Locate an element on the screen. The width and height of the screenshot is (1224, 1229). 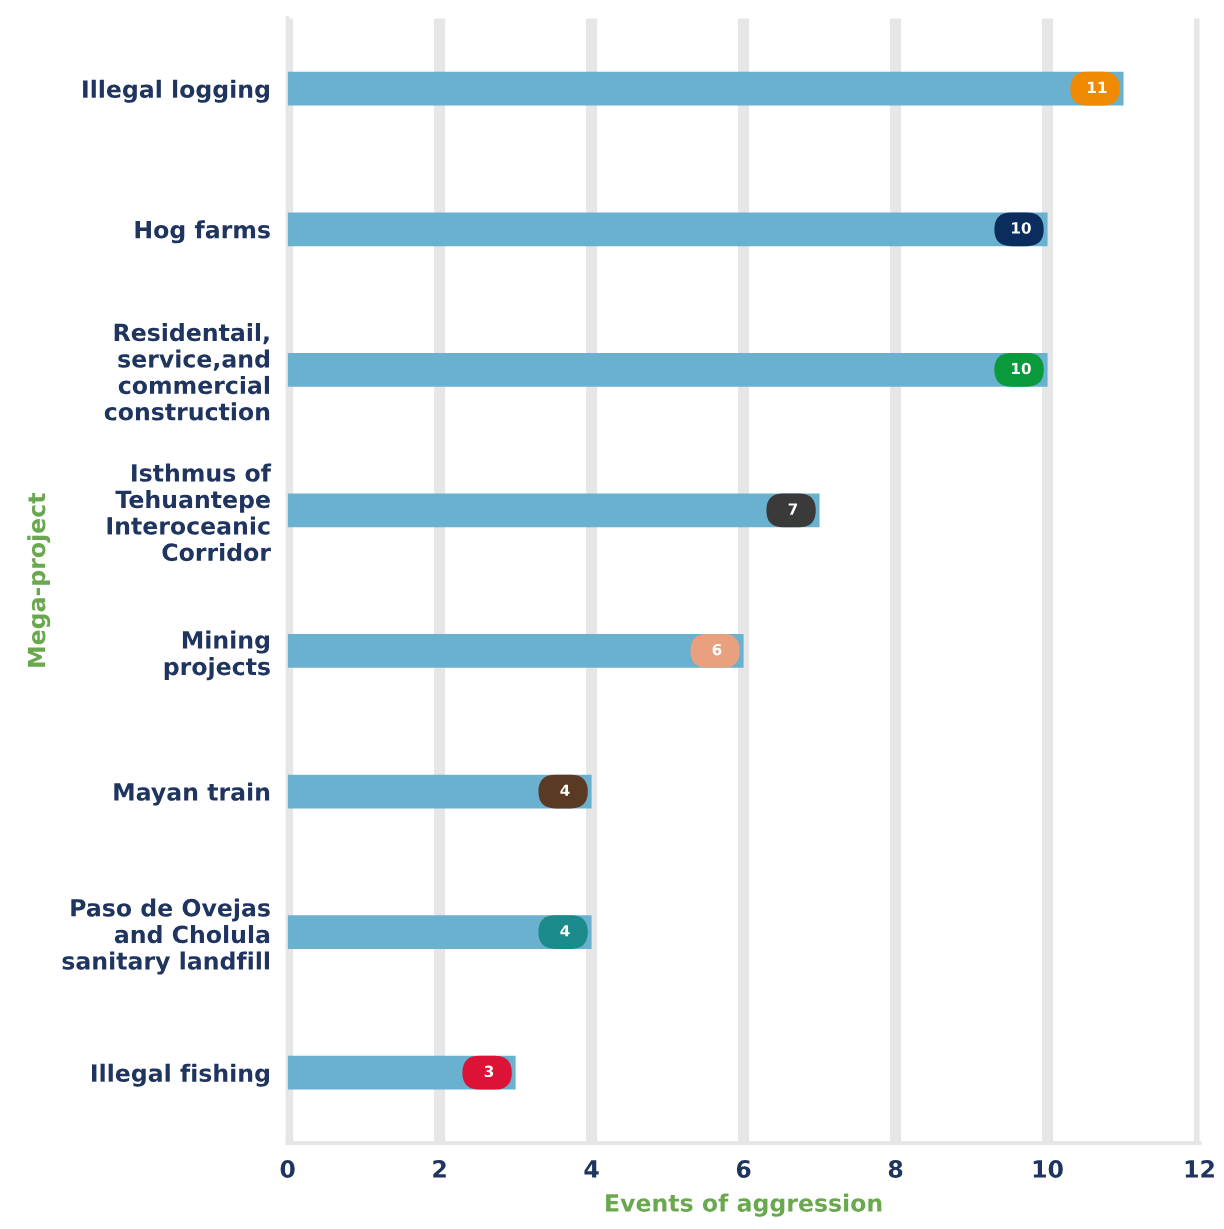
data-label: 11 is located at coordinates (1097, 87).